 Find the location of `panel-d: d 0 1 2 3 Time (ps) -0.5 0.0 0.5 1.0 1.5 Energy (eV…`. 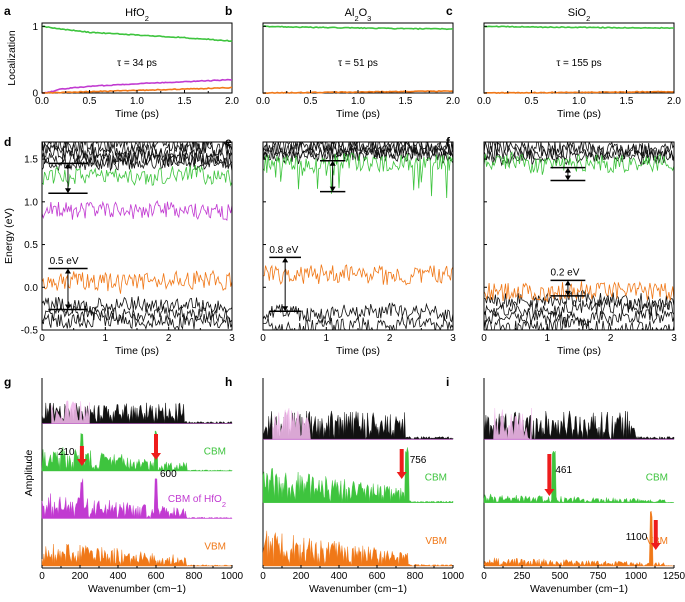

panel-d: d 0 1 2 3 Time (ps) -0.5 0.0 0.5 1.0 1.5 Energy (eV… is located at coordinates (119, 246).